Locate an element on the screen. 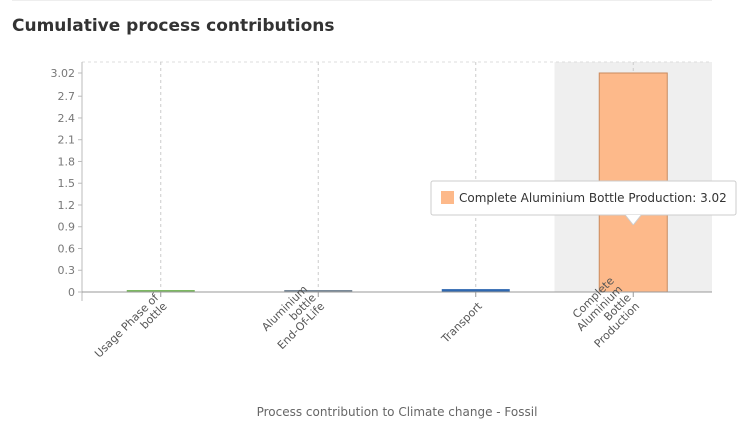  top-divider is located at coordinates (362, 0).